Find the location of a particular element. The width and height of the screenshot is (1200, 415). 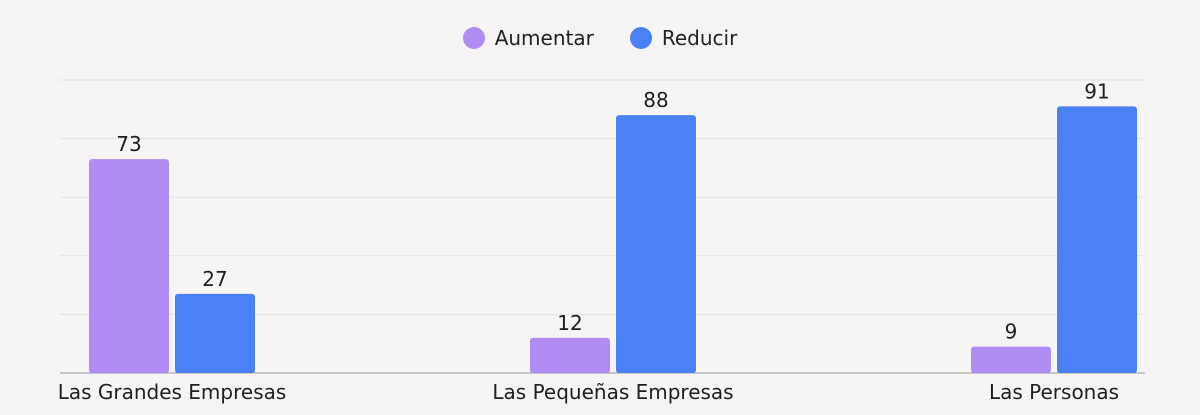

data-label-aumentar-1: 73 is located at coordinates (128, 144).